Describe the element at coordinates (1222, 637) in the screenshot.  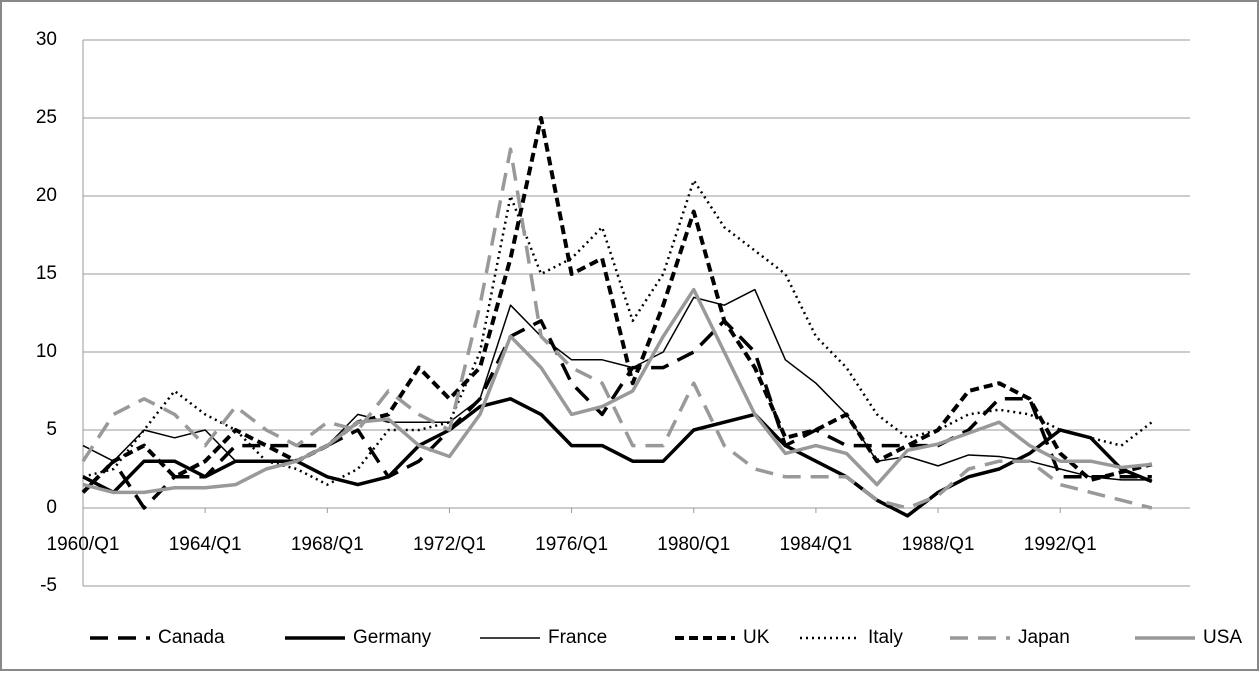
I see `legend-label: USA` at that location.